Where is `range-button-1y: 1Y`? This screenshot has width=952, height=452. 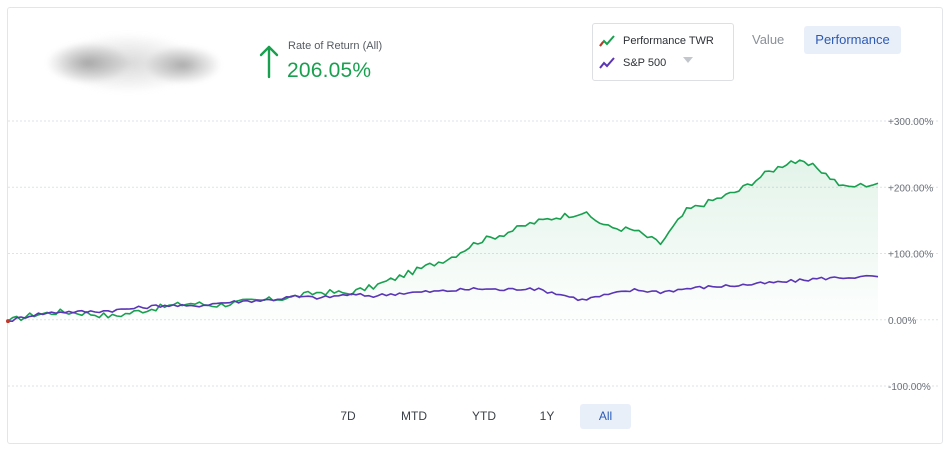 range-button-1y: 1Y is located at coordinates (547, 416).